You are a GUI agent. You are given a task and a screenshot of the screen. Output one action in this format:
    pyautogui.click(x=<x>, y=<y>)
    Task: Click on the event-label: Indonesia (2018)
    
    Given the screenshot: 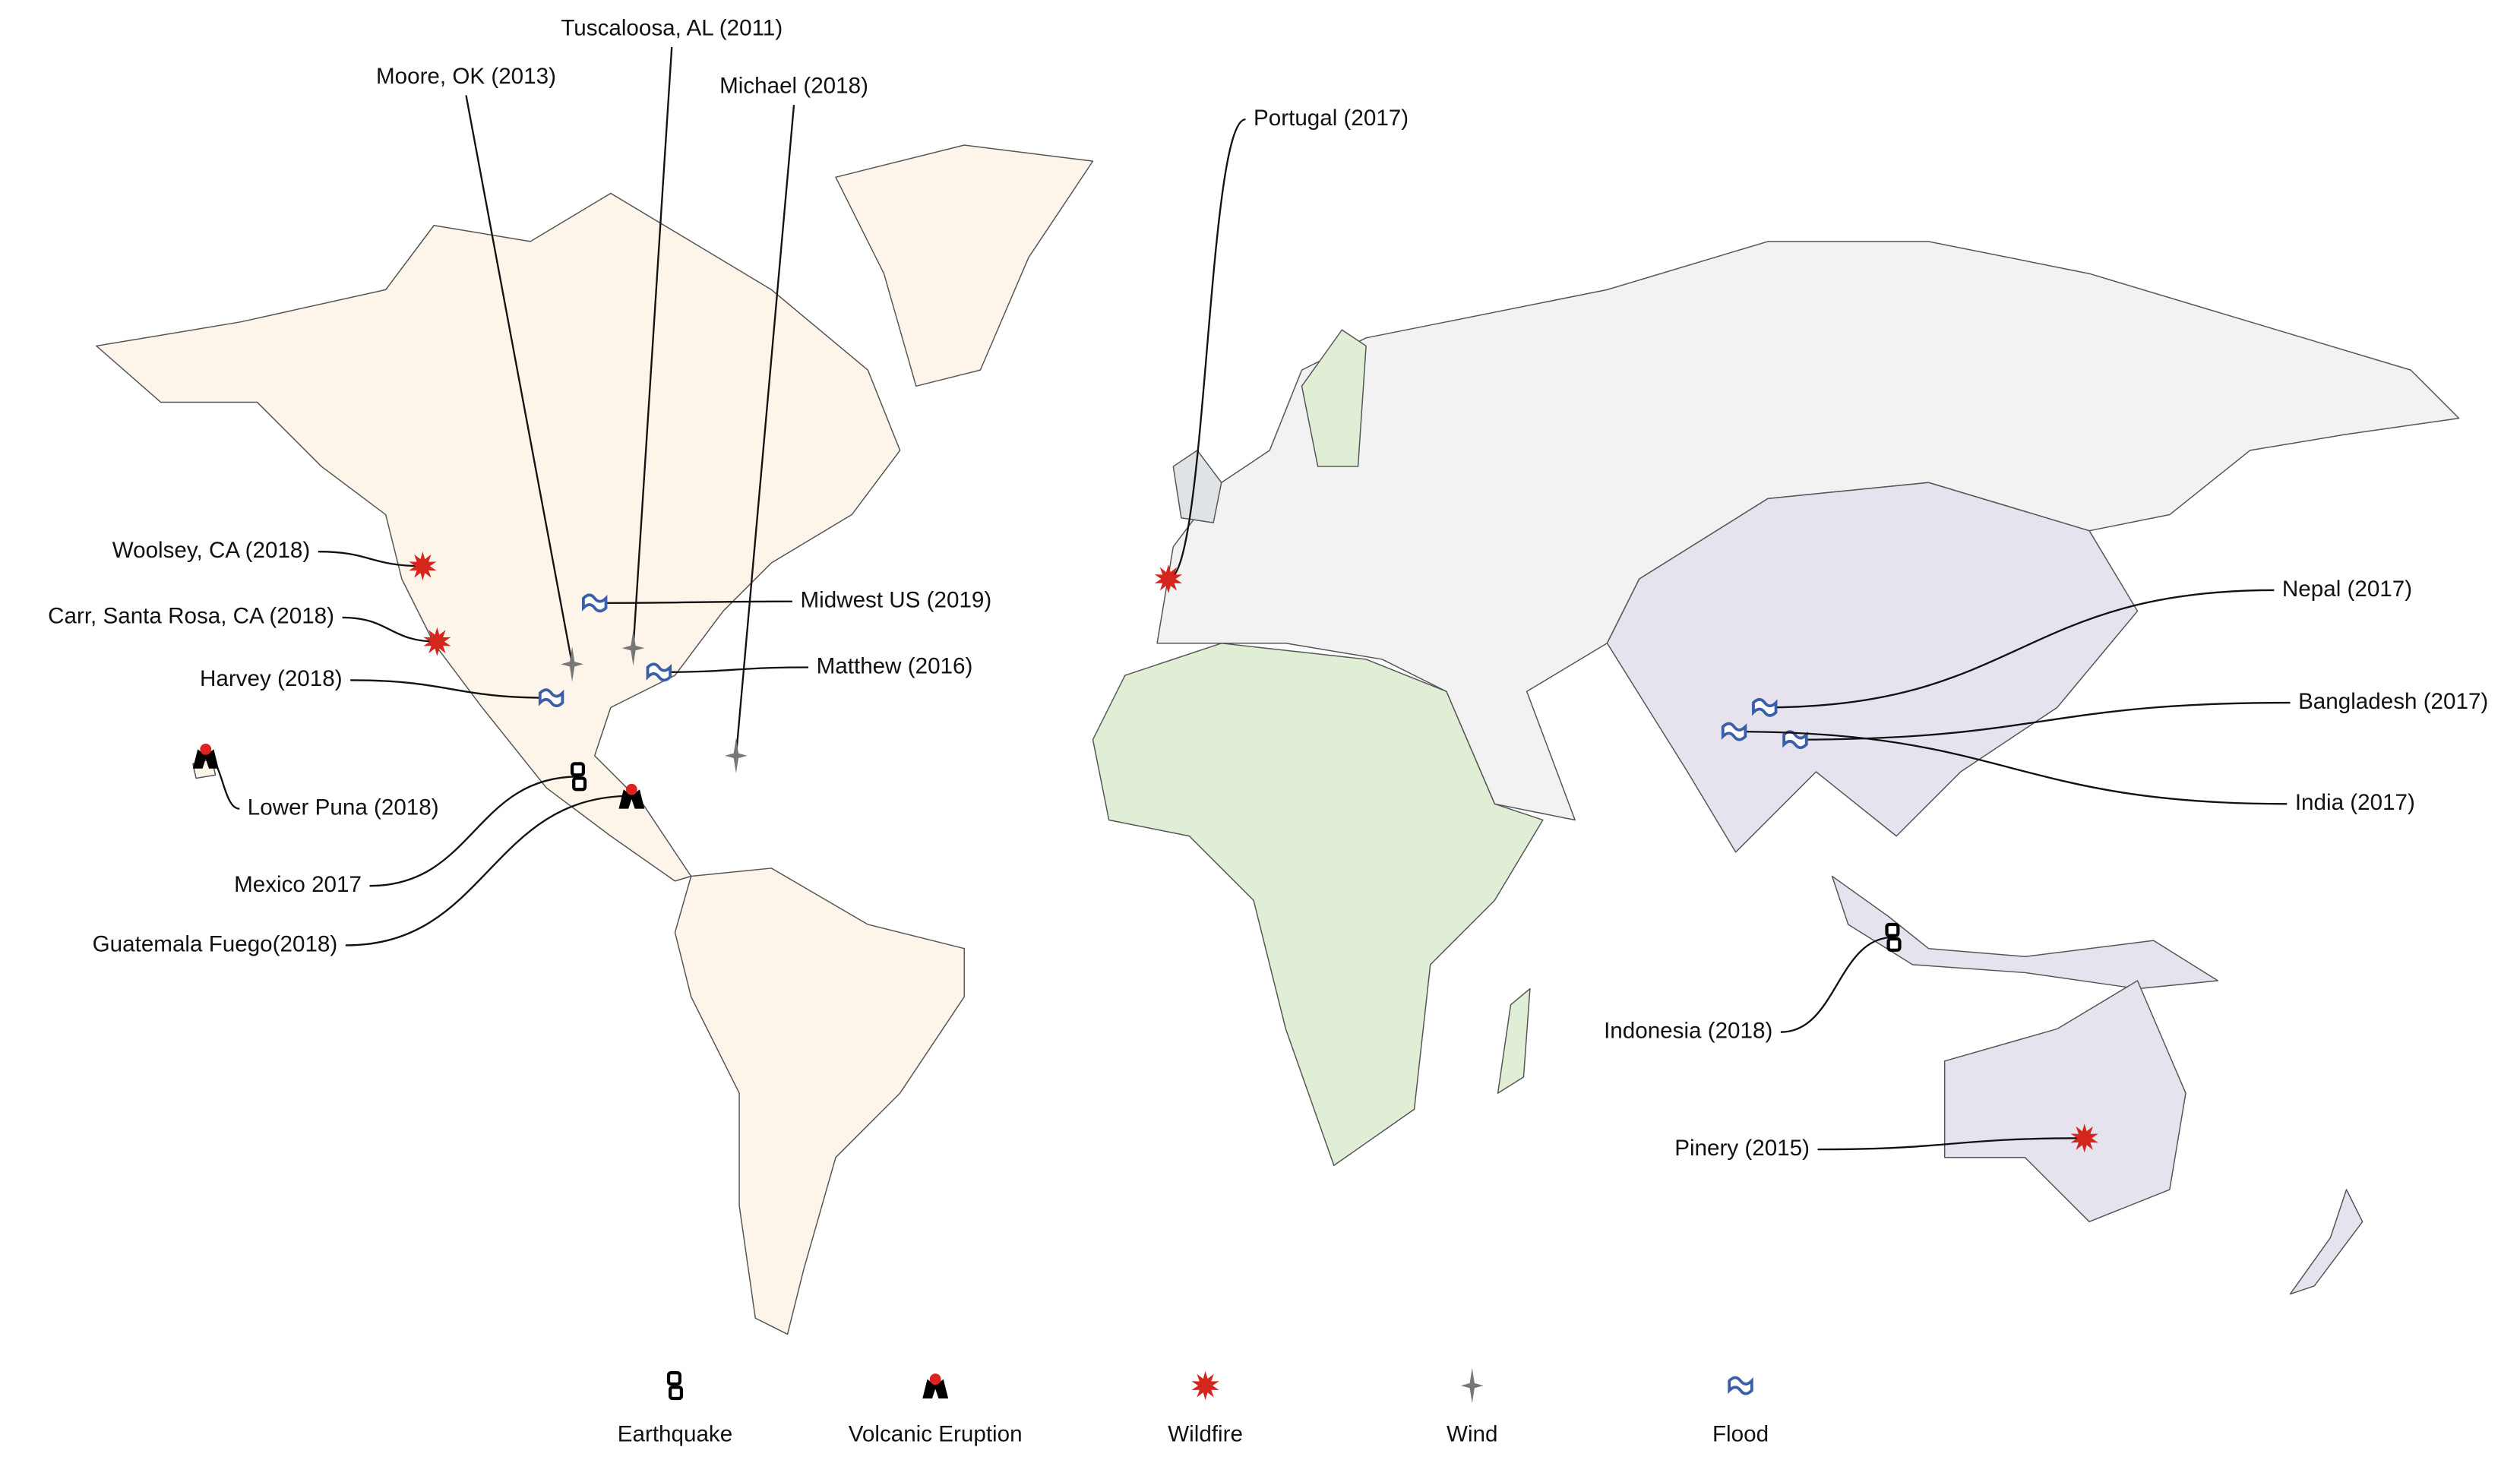 What is the action you would take?
    pyautogui.click(x=1688, y=1031)
    